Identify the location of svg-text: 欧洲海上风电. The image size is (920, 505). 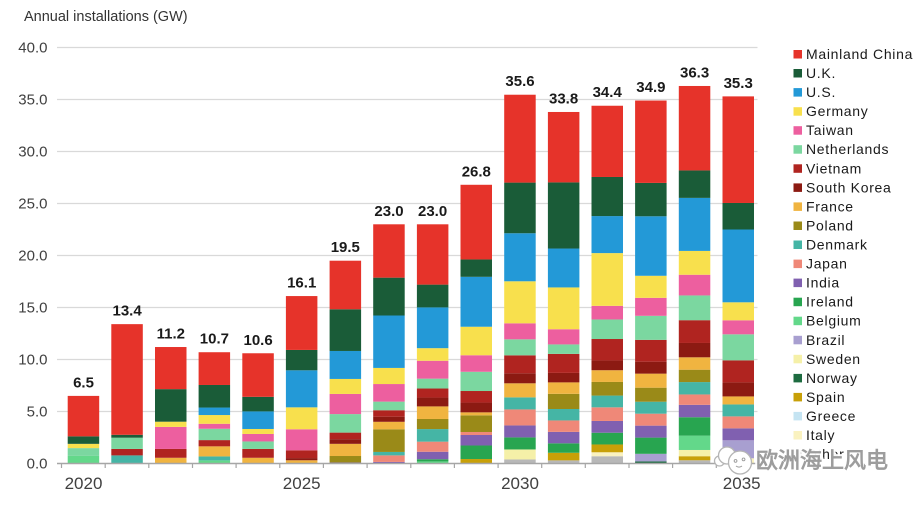
(822, 460).